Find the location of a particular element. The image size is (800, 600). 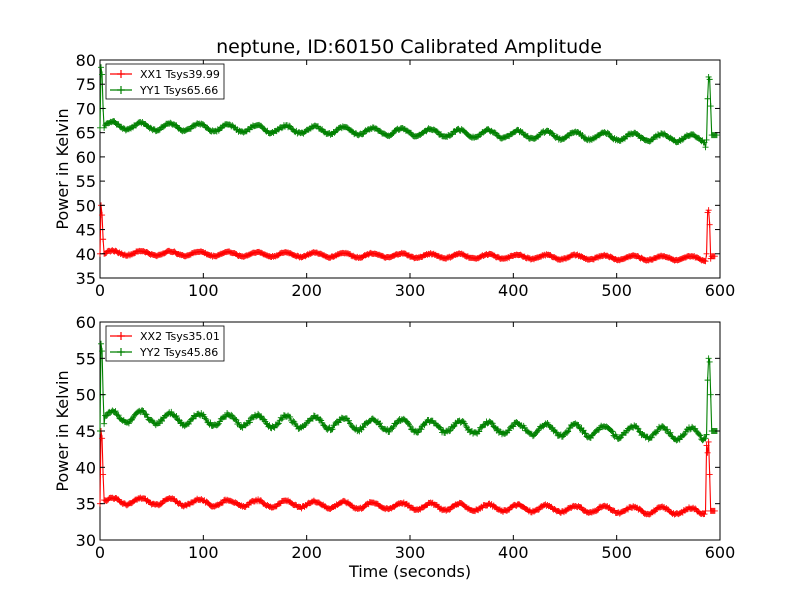

legend-marker-xx2 is located at coordinates (121, 336).